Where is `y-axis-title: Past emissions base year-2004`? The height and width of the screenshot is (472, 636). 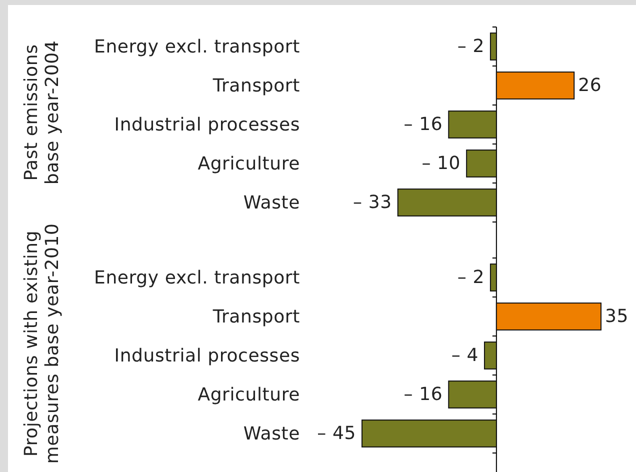 y-axis-title: Past emissions base year-2004 is located at coordinates (42, 112).